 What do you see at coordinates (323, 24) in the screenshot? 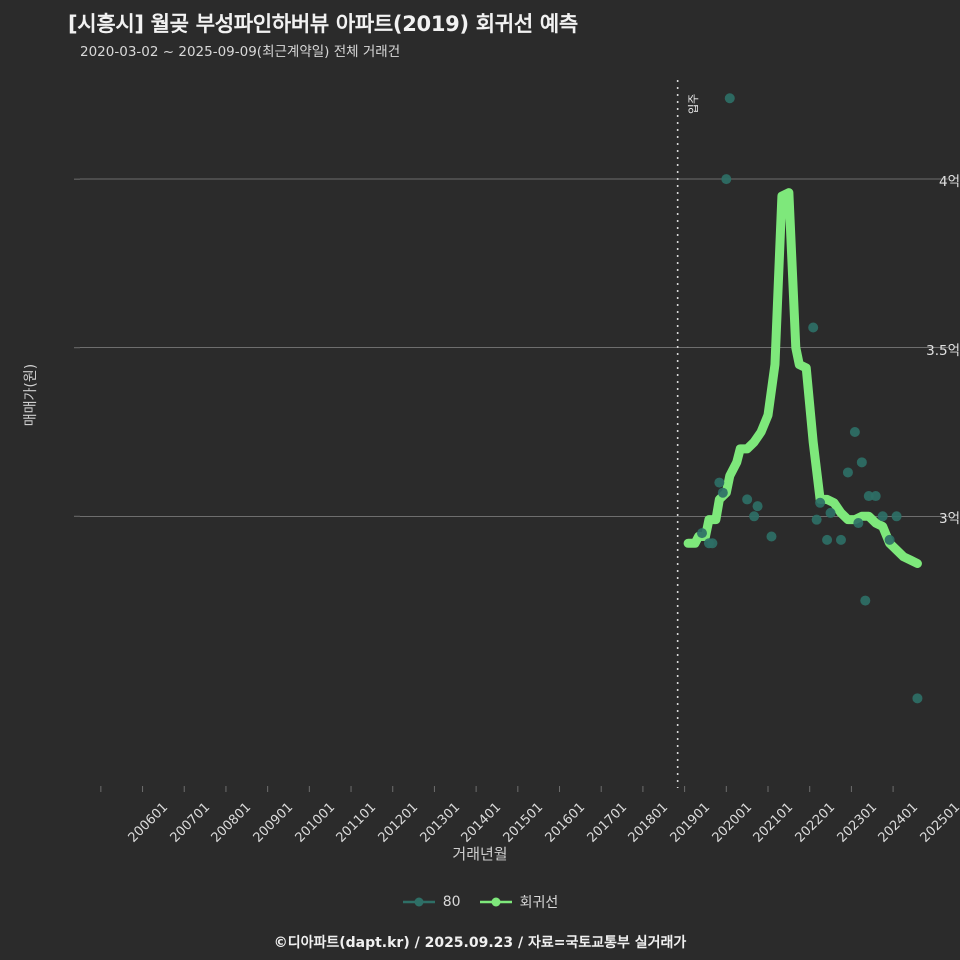
I see `chart-title: [시흥시] 월곶 부성파인하버뷰 아파트(2019) 회귀선 예측` at bounding box center [323, 24].